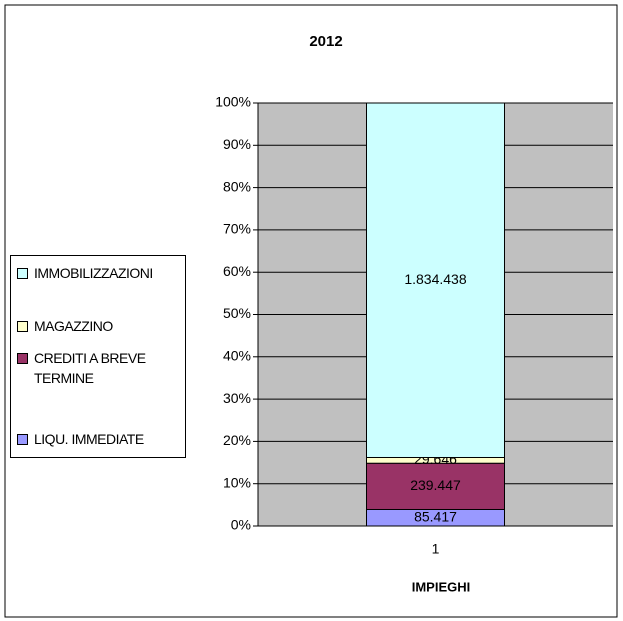 The height and width of the screenshot is (621, 623). What do you see at coordinates (237, 482) in the screenshot?
I see `y-tick-label: 10%` at bounding box center [237, 482].